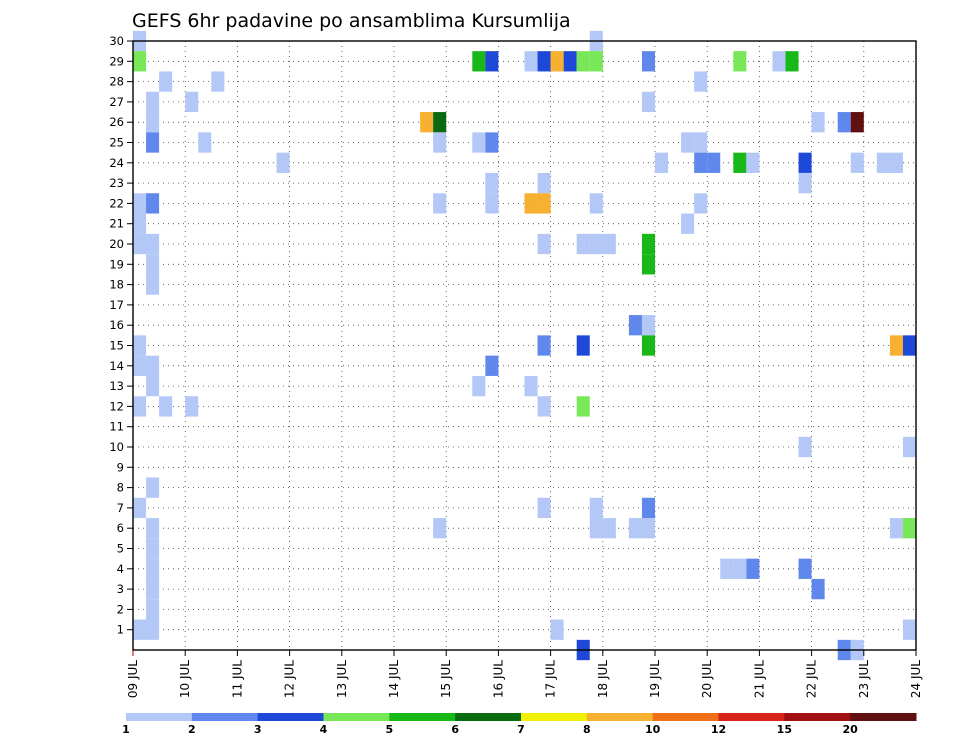  Describe the element at coordinates (116, 427) in the screenshot. I see `y-tick-label: 11` at that location.